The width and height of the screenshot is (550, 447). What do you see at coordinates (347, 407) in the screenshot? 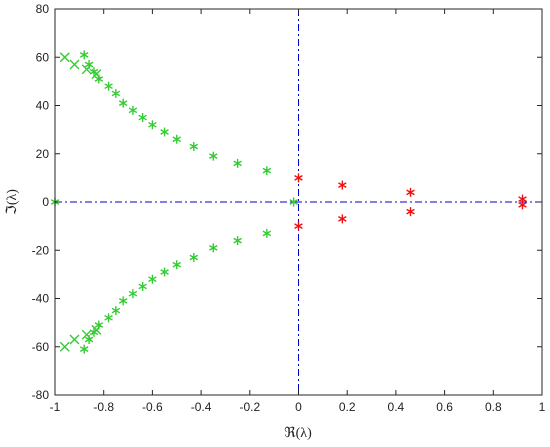
I see `x-tick-label: 0.2` at bounding box center [347, 407].